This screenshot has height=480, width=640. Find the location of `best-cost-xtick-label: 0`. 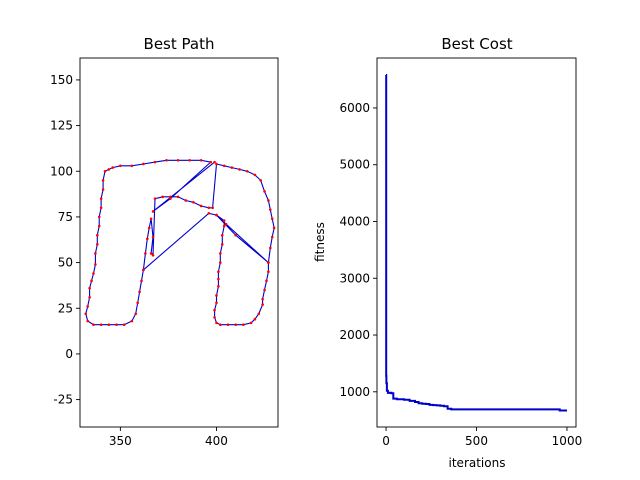

best-cost-xtick-label: 0 is located at coordinates (386, 441).